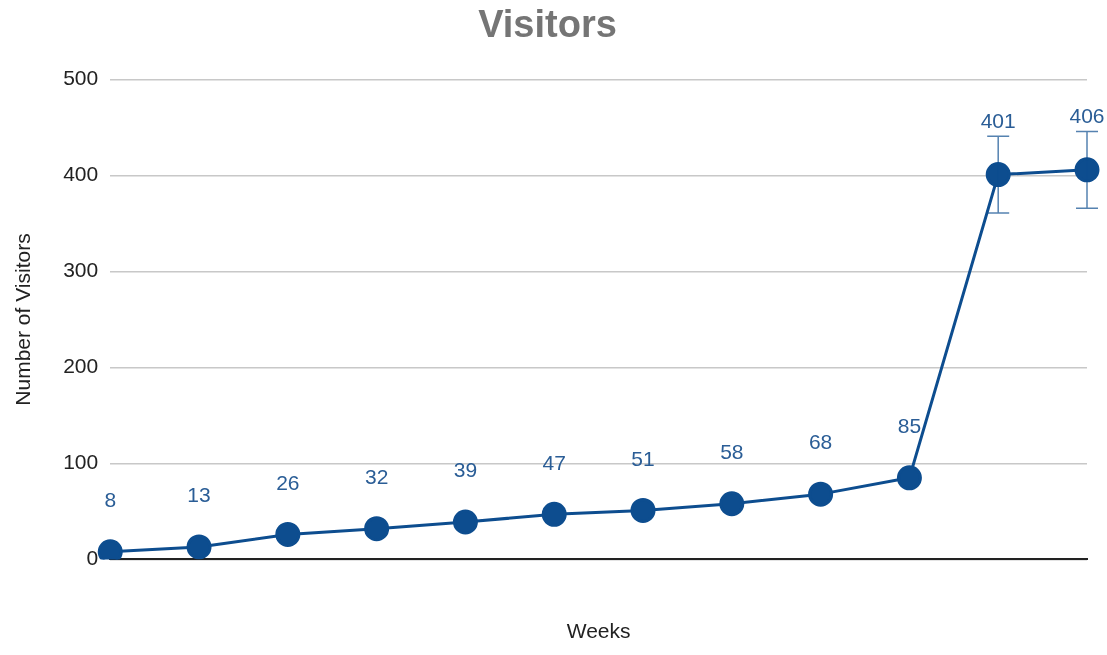  I want to click on data-label: 58, so click(732, 452).